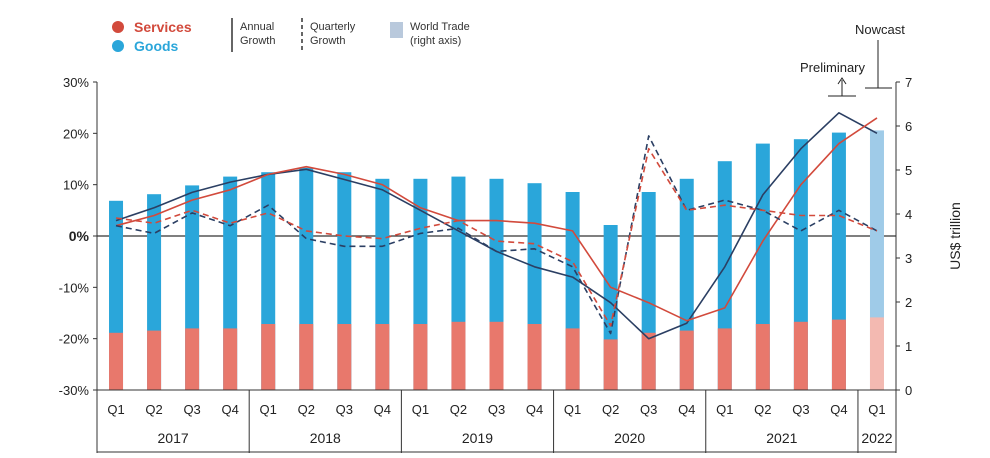 This screenshot has width=990, height=458. I want to click on quarterly-growth-legend-label: Quarterly Growth, so click(333, 34).